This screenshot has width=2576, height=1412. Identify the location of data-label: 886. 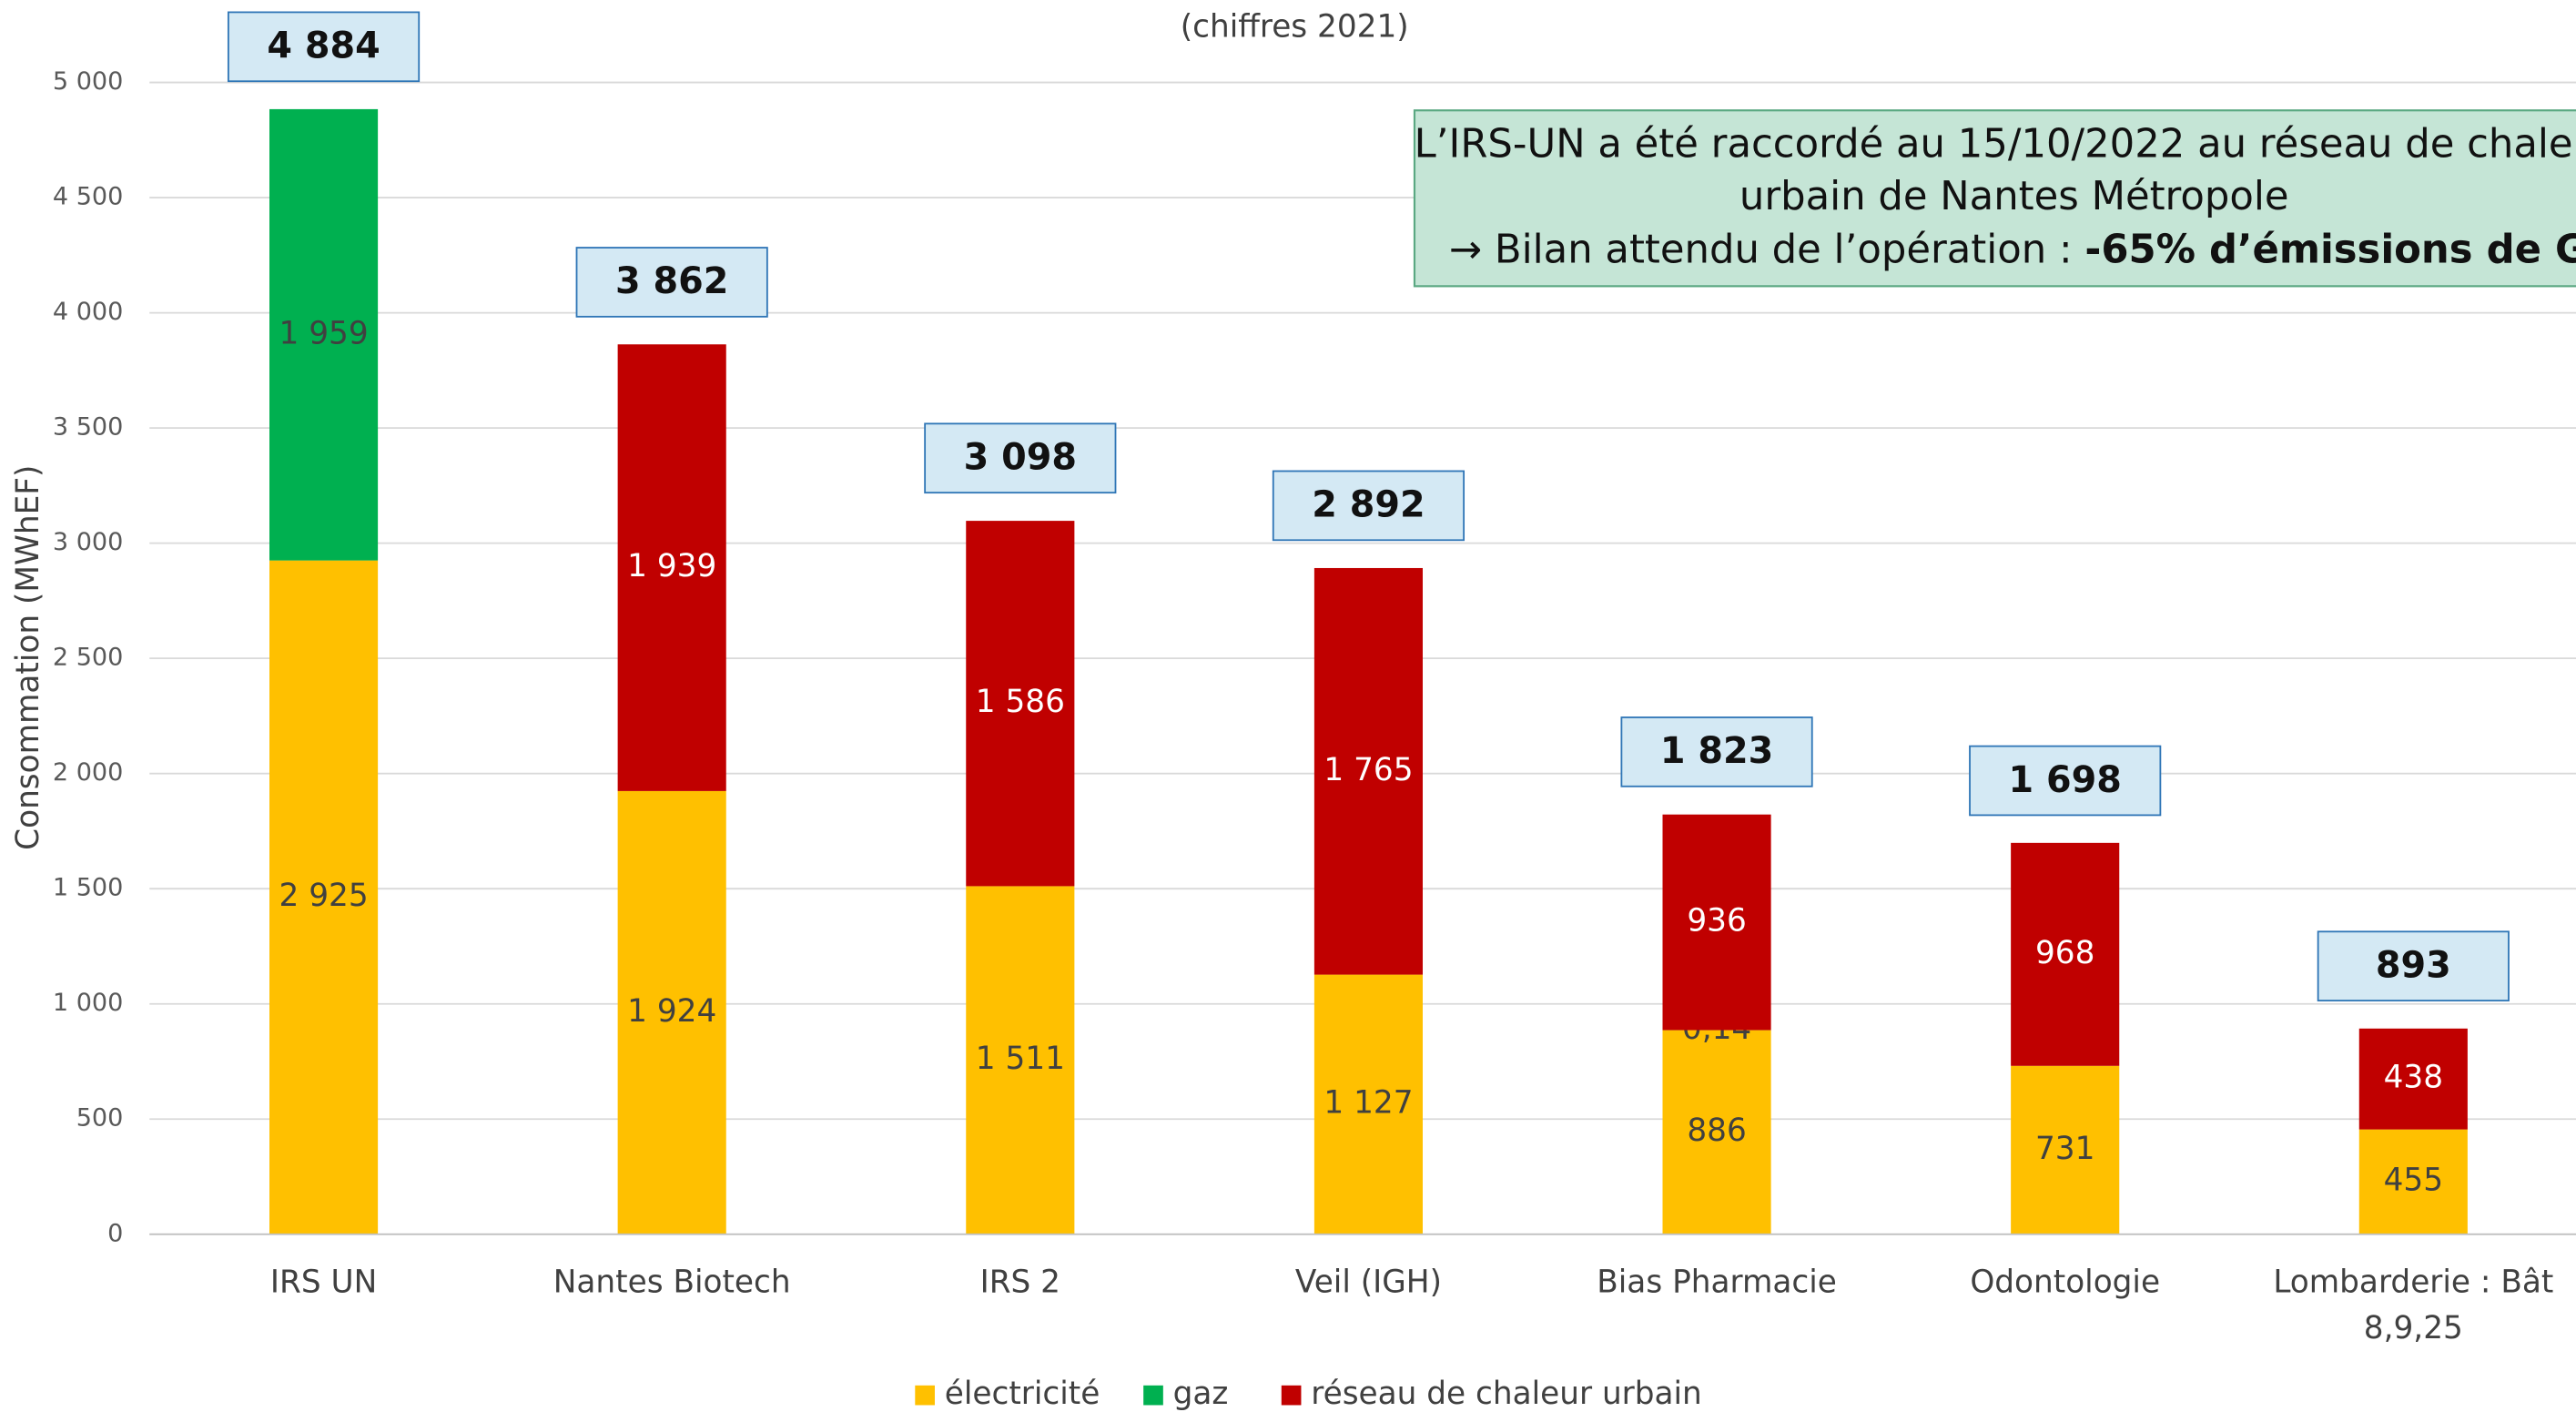
(1716, 1130).